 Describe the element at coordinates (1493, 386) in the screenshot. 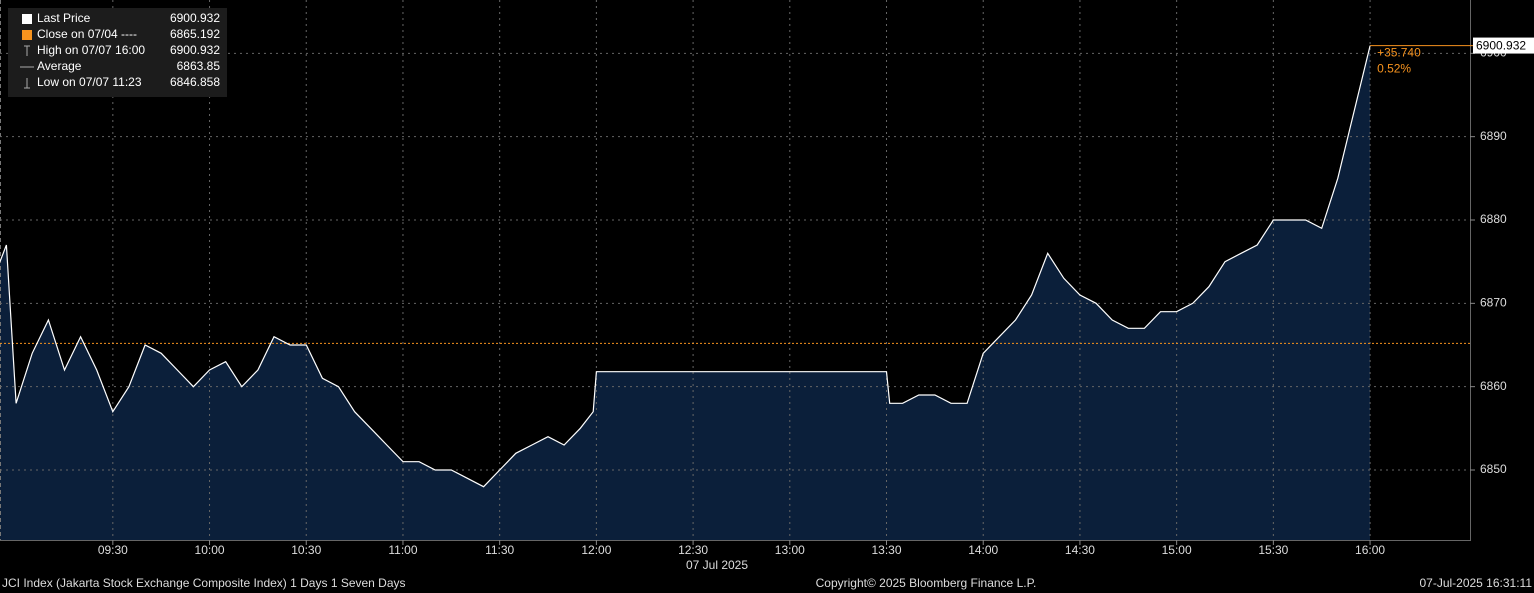

I see `y-tick-label: 6860` at that location.